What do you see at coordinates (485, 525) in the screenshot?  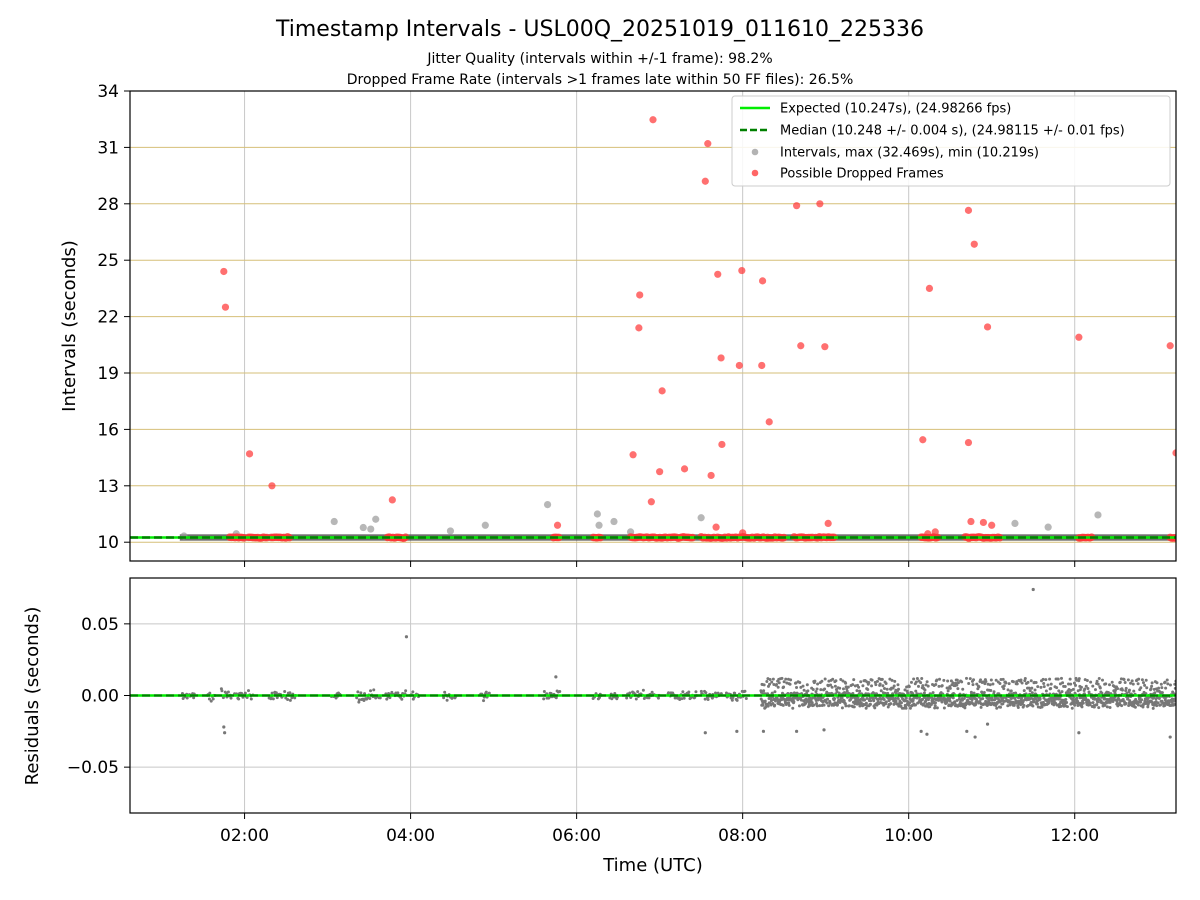 I see `interval-point` at bounding box center [485, 525].